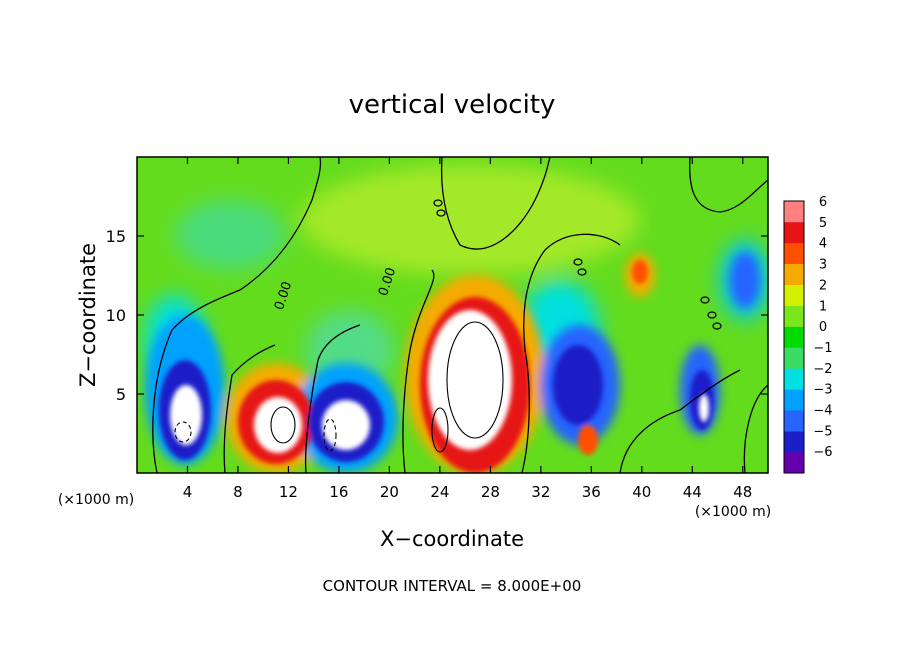  I want to click on contour-zero-right-lower, so click(755, 428).